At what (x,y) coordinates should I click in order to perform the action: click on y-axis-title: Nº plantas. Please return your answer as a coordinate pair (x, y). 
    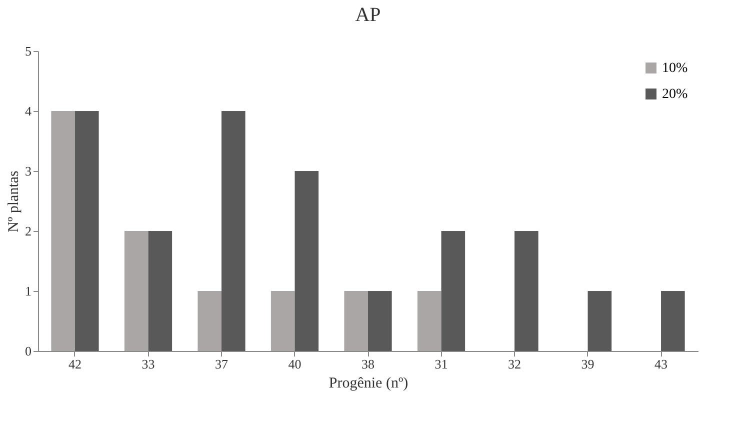
    Looking at the image, I should click on (14, 201).